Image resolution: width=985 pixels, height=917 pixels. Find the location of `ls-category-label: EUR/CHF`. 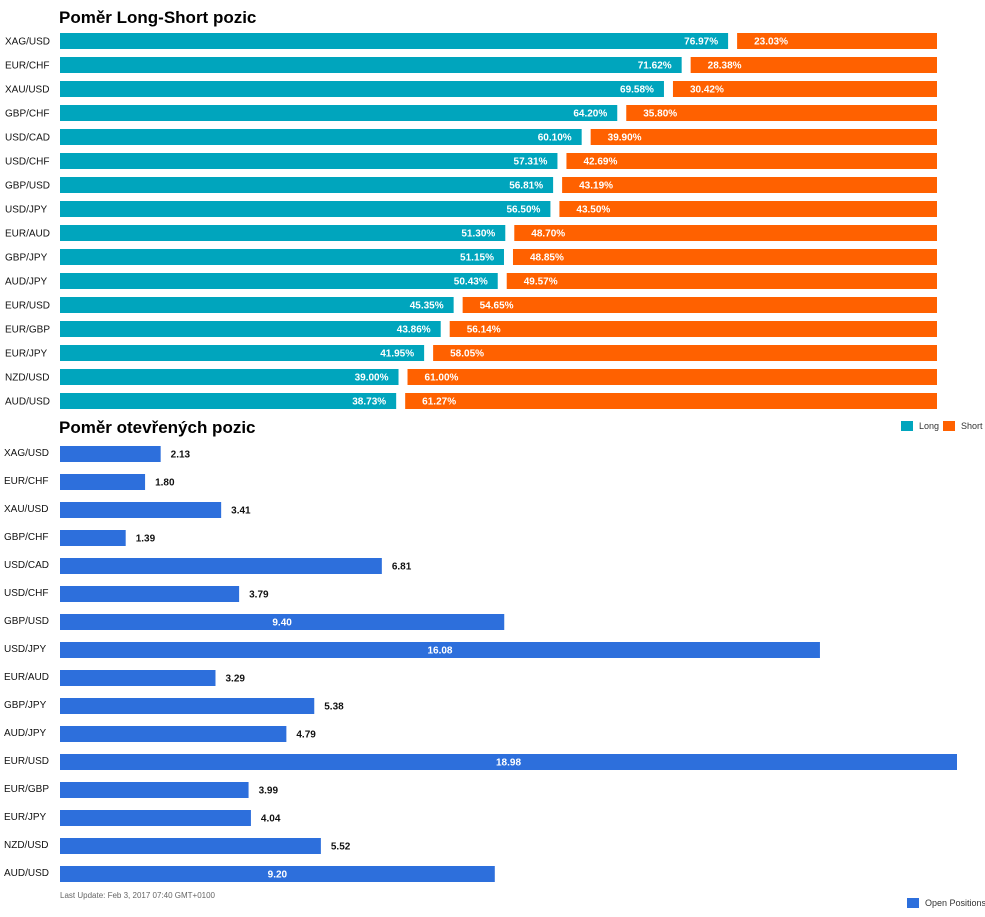

ls-category-label: EUR/CHF is located at coordinates (27, 66).